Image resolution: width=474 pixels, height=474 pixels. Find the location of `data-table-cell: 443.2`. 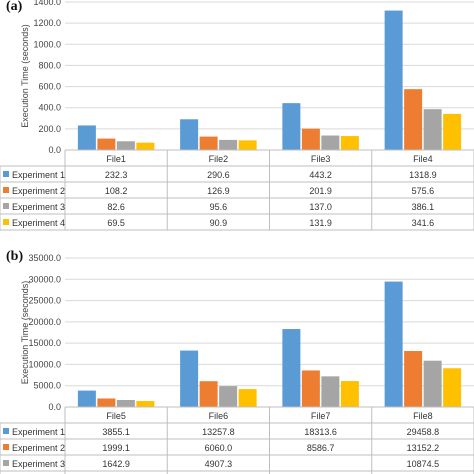

data-table-cell: 443.2 is located at coordinates (320, 175).